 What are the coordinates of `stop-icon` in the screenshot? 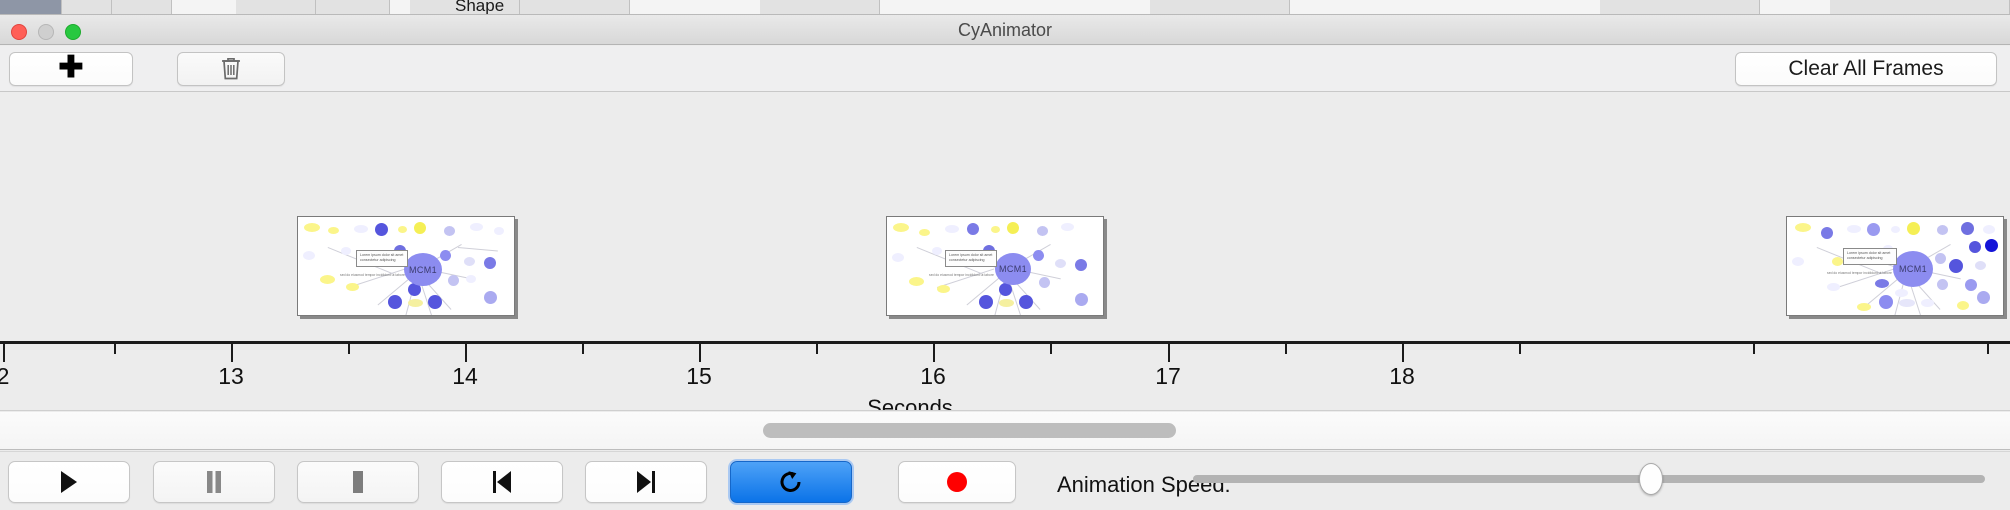 It's located at (358, 482).